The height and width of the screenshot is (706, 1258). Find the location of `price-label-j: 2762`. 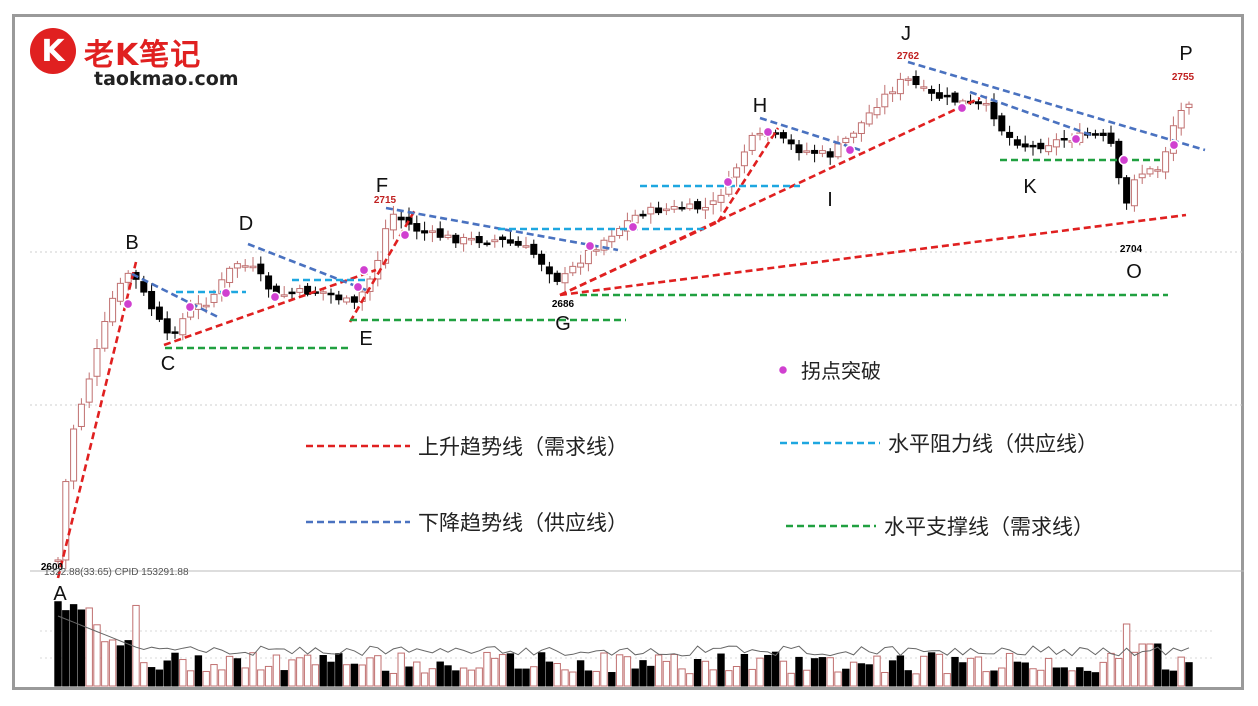

price-label-j: 2762 is located at coordinates (908, 56).